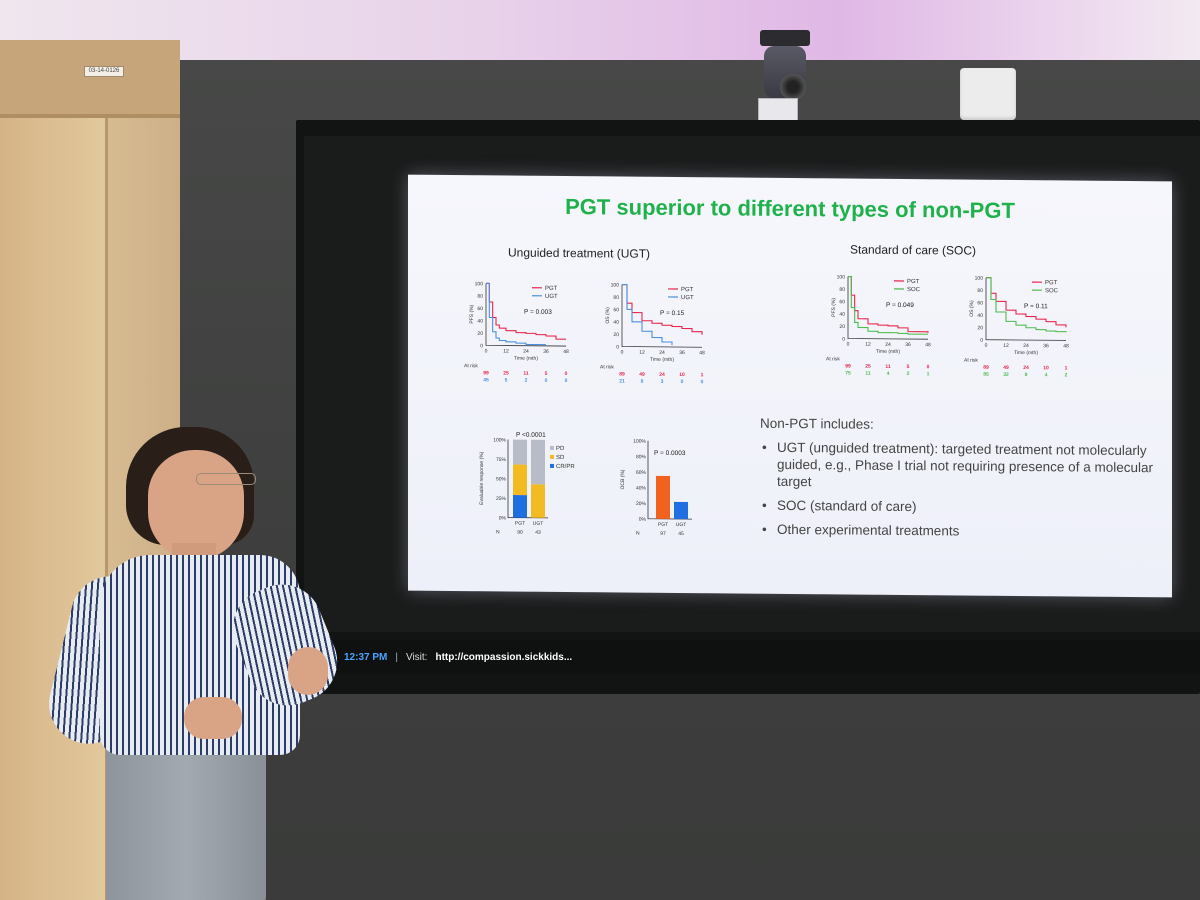  I want to click on km-curve-ugt, so click(647, 314).